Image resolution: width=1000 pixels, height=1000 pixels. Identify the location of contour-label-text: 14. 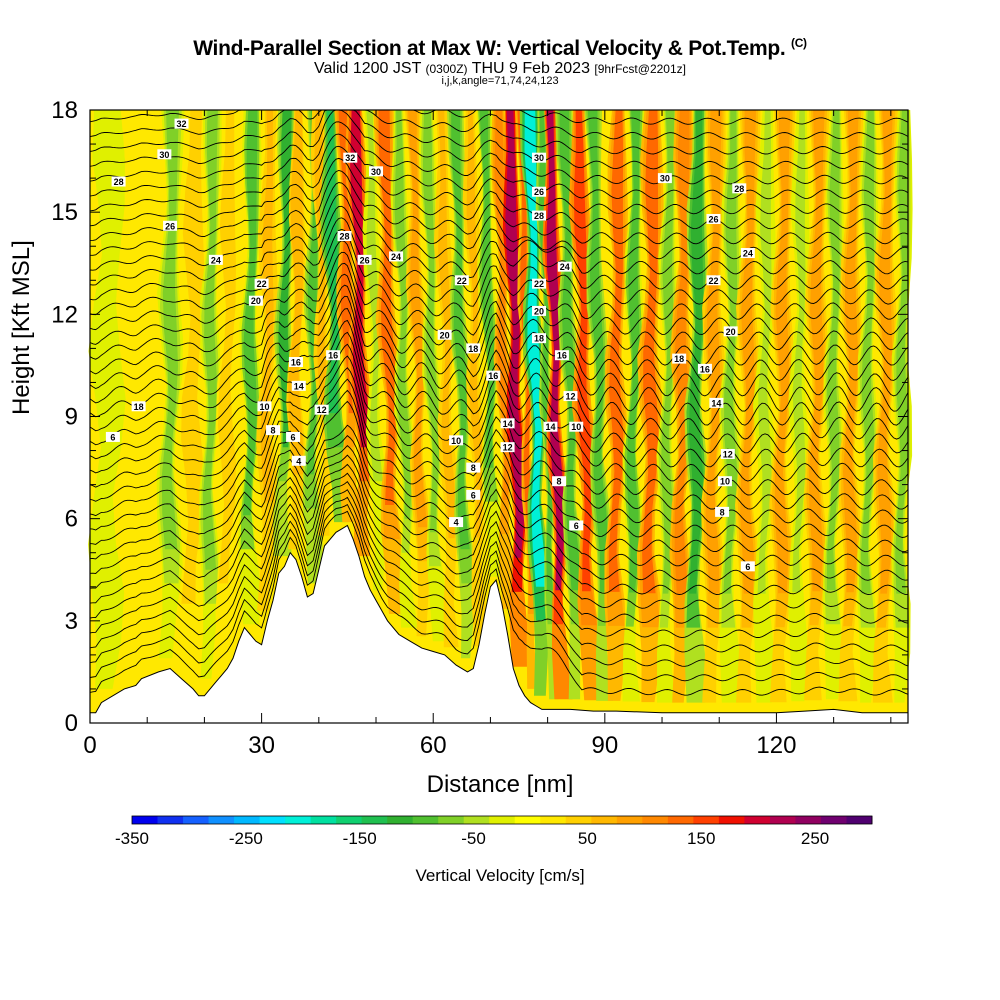
(550, 427).